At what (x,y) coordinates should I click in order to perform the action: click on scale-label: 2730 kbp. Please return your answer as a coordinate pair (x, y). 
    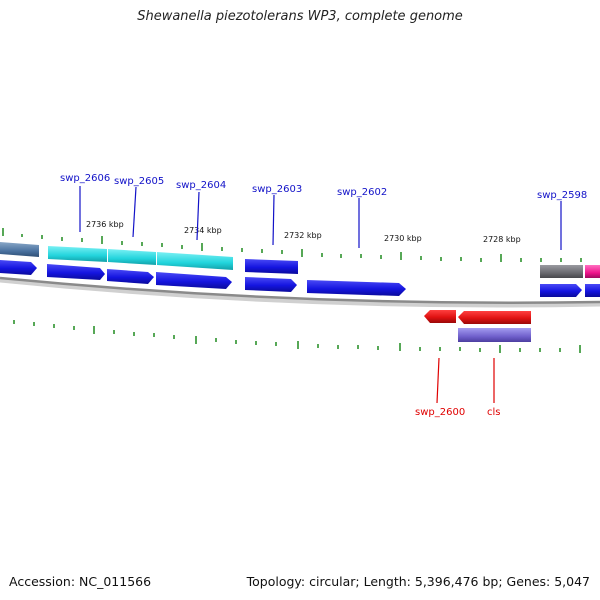
    Looking at the image, I should click on (403, 238).